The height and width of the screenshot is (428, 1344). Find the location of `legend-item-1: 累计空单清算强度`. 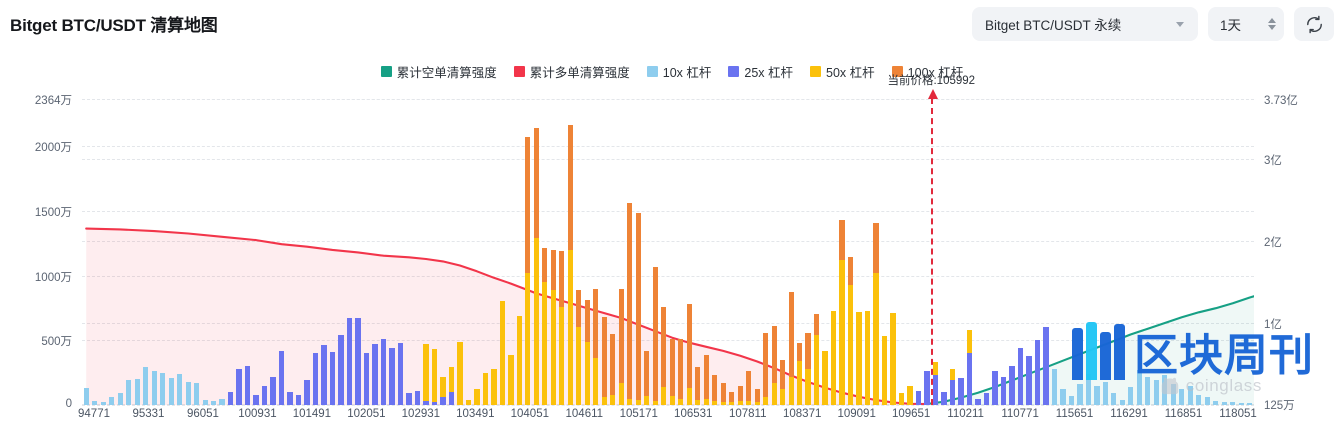

legend-item-1: 累计空单清算强度 is located at coordinates (438, 71).